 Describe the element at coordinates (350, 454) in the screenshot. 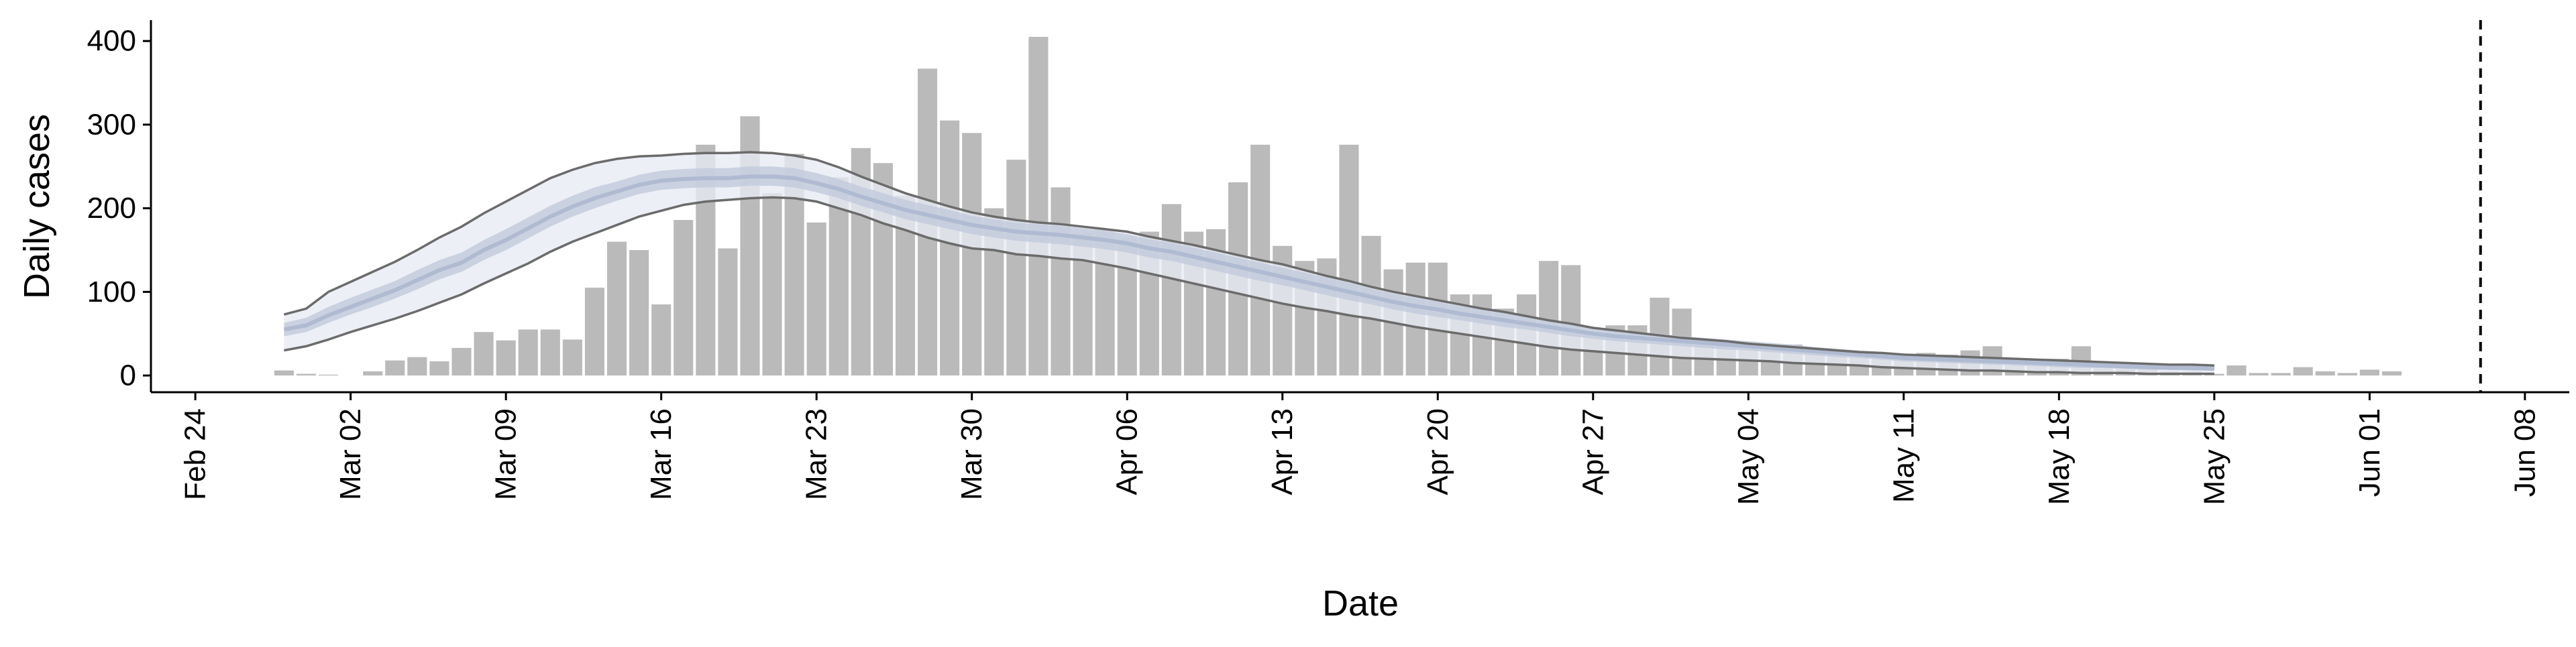

I see `x-tick-label: Mar 02` at that location.